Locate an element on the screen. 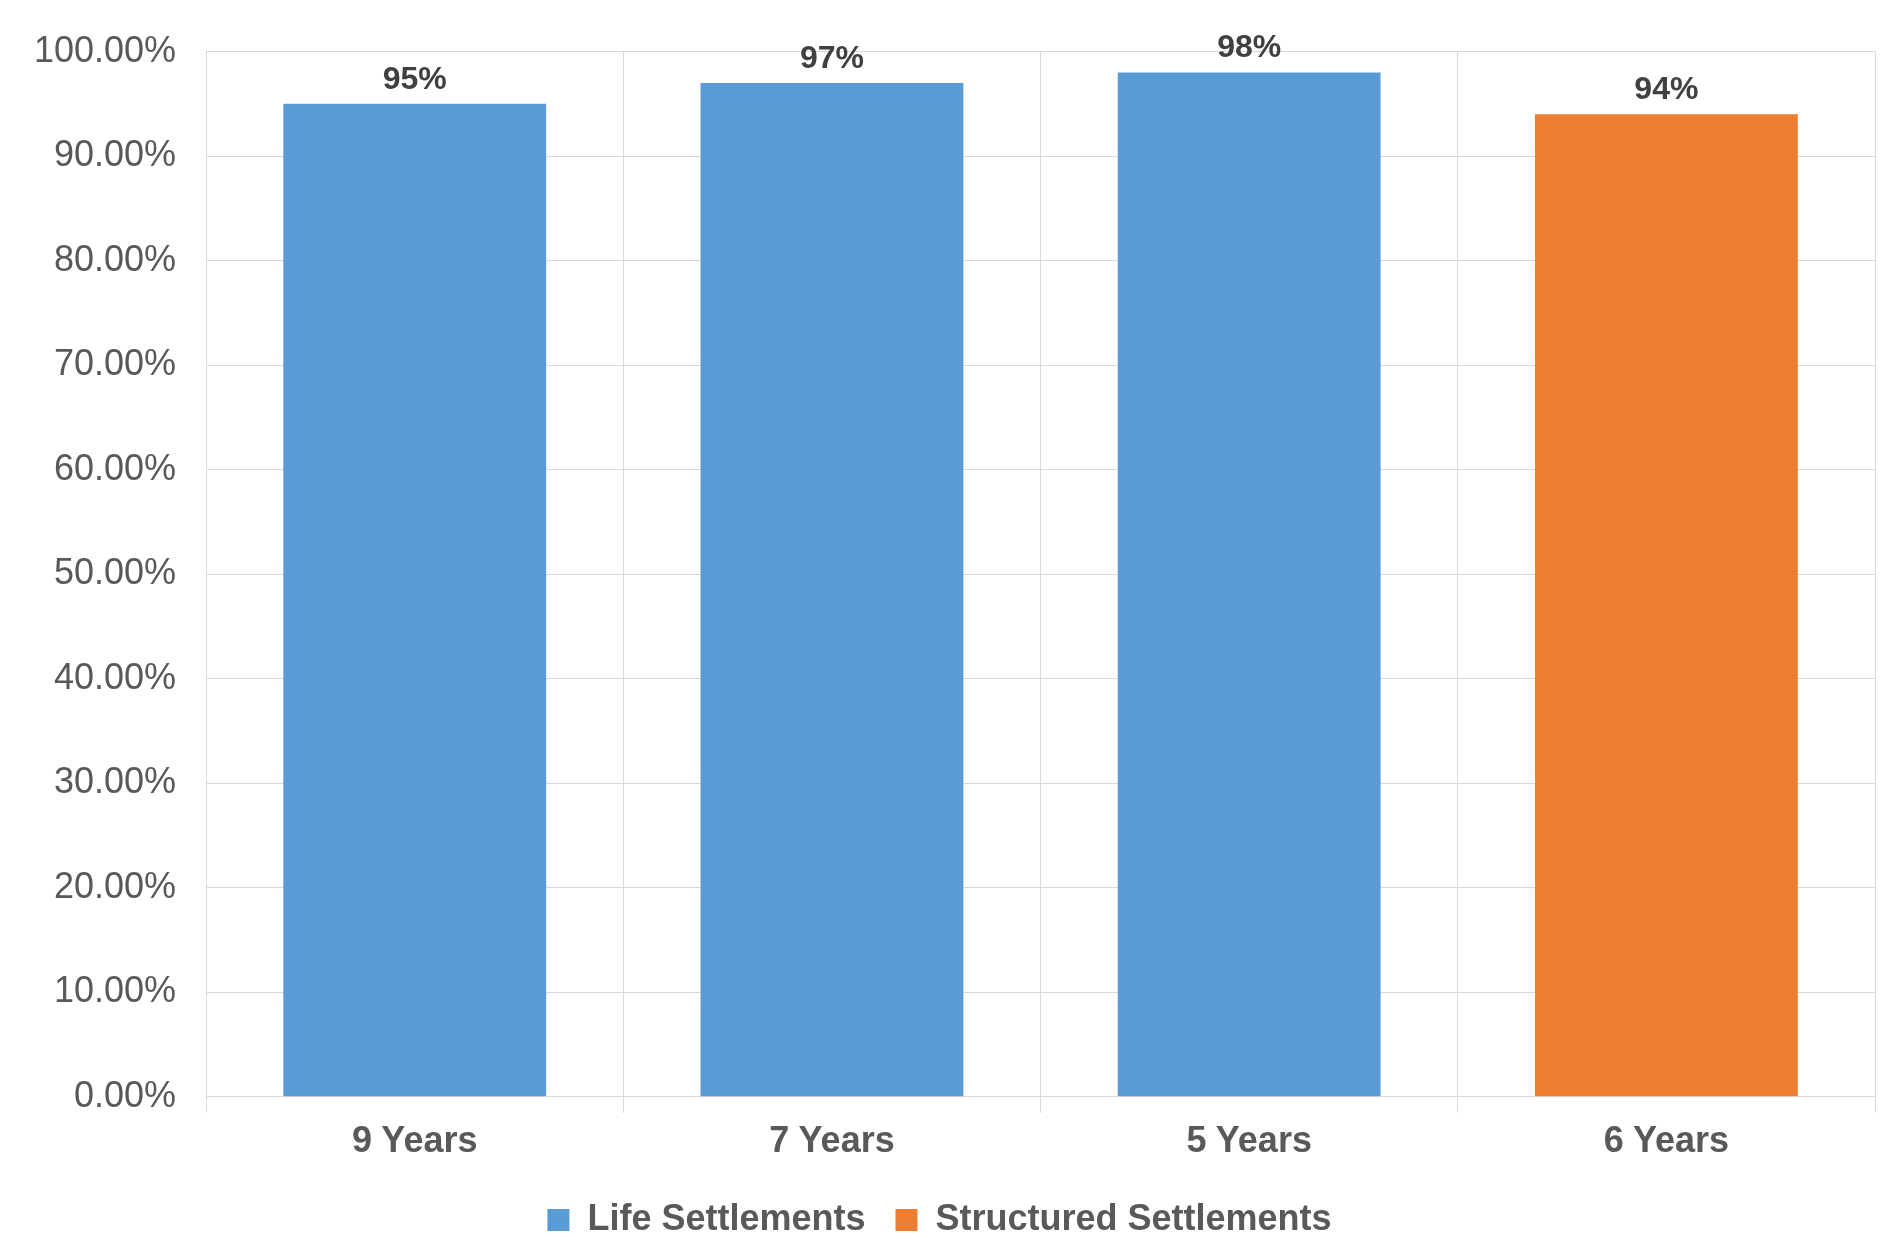 The height and width of the screenshot is (1252, 1881). y-tick-label: 10.00% is located at coordinates (115, 990).